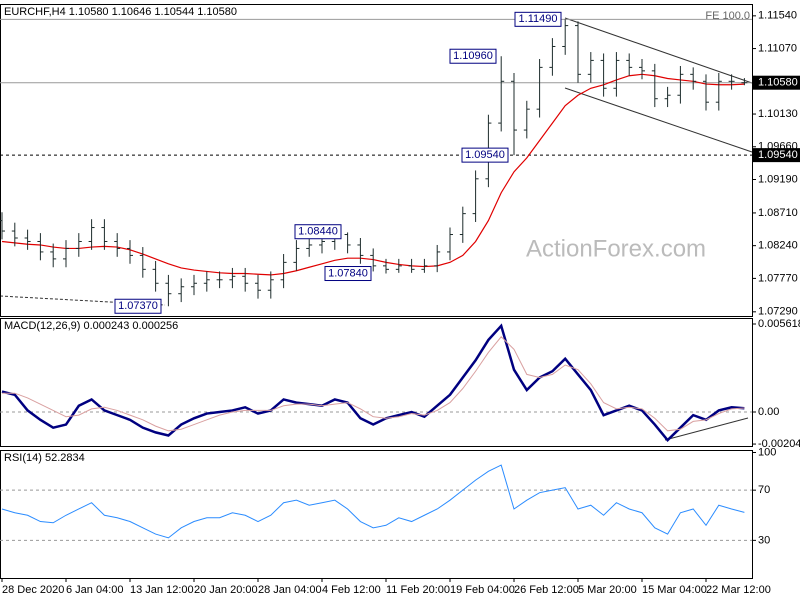  Describe the element at coordinates (162, 590) in the screenshot. I see `x-tick-label: 13 Jan 12:00` at that location.